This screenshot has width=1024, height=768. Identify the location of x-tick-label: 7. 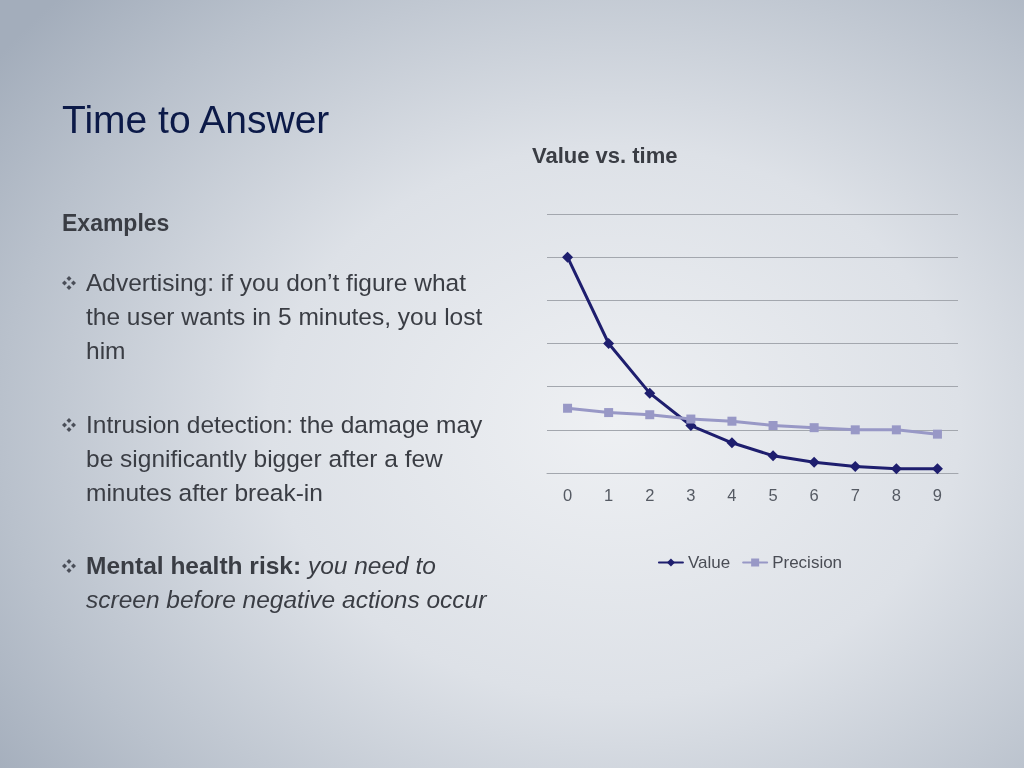
(855, 494).